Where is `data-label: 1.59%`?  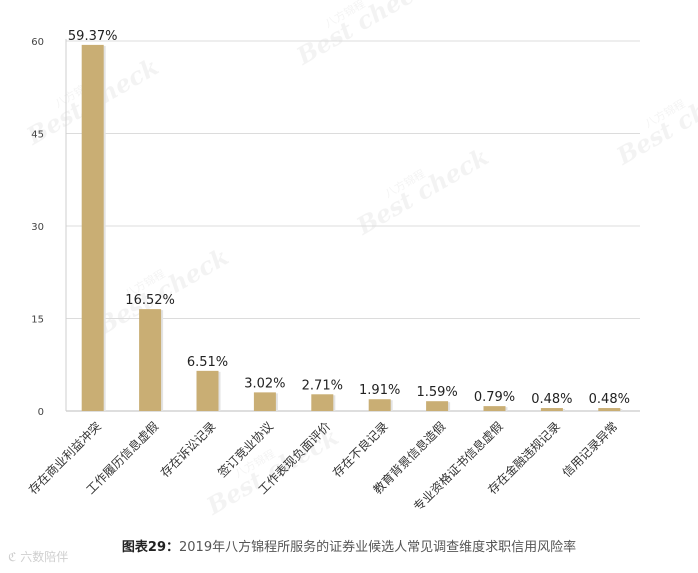
data-label: 1.59% is located at coordinates (436, 392).